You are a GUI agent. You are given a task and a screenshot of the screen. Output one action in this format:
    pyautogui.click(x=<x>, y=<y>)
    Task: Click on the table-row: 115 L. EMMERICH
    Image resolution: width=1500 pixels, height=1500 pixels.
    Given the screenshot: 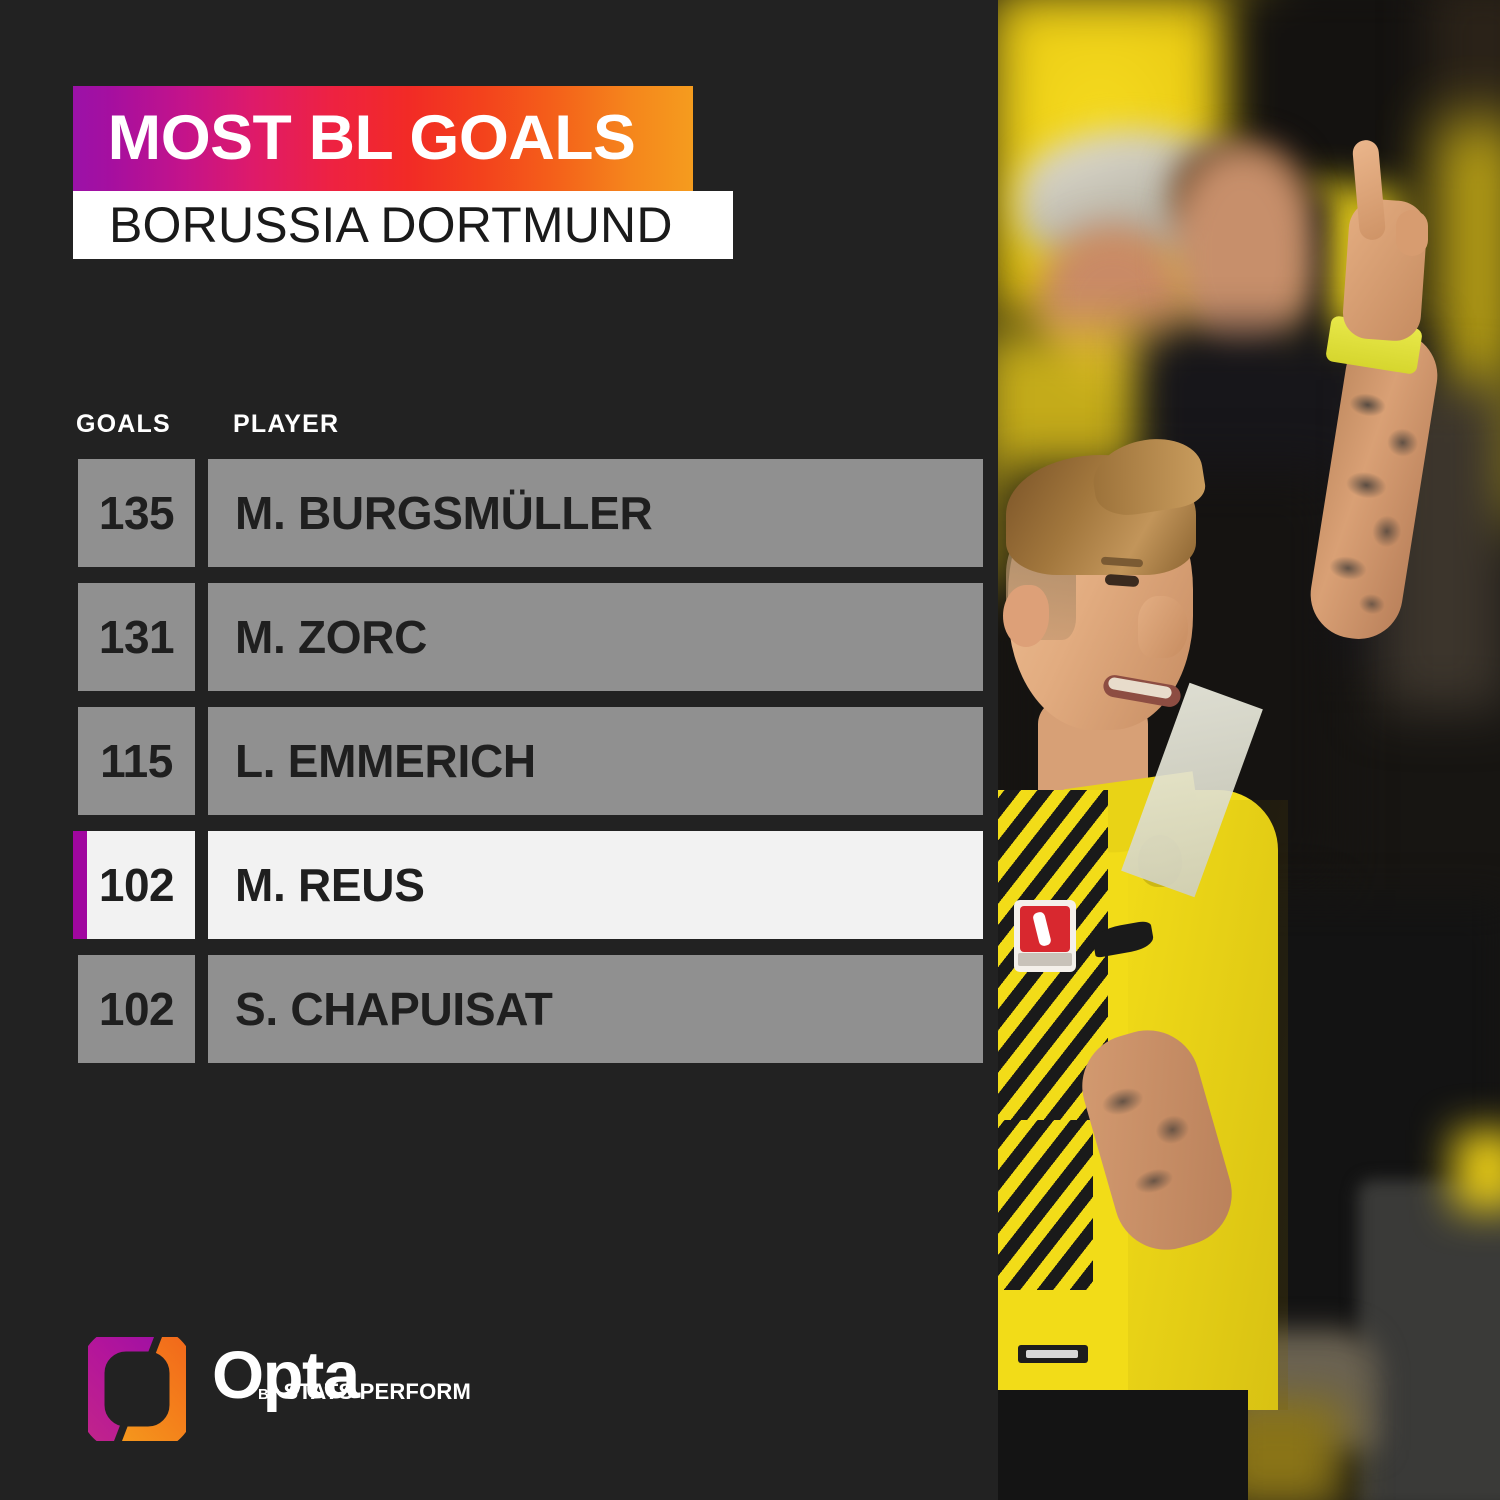 What is the action you would take?
    pyautogui.click(x=528, y=761)
    